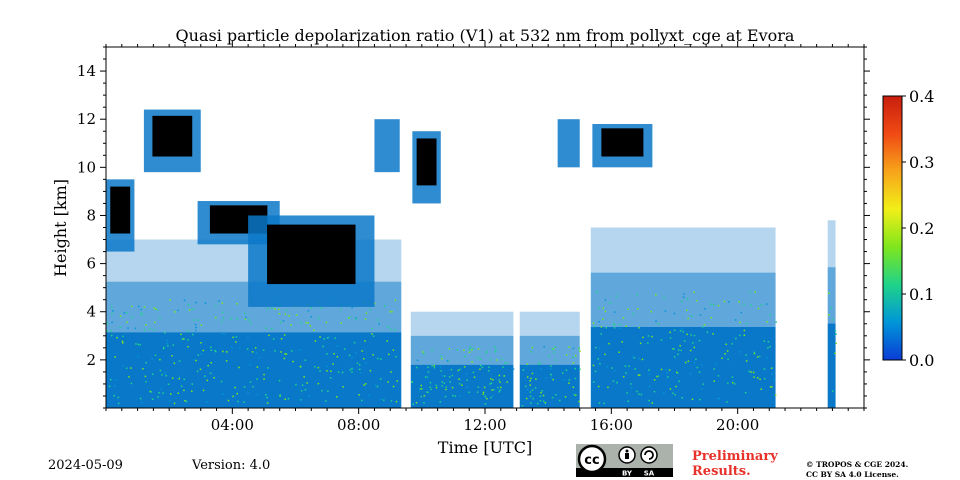 The height and width of the screenshot is (480, 960). What do you see at coordinates (568, 143) in the screenshot?
I see `cloud-halo` at bounding box center [568, 143].